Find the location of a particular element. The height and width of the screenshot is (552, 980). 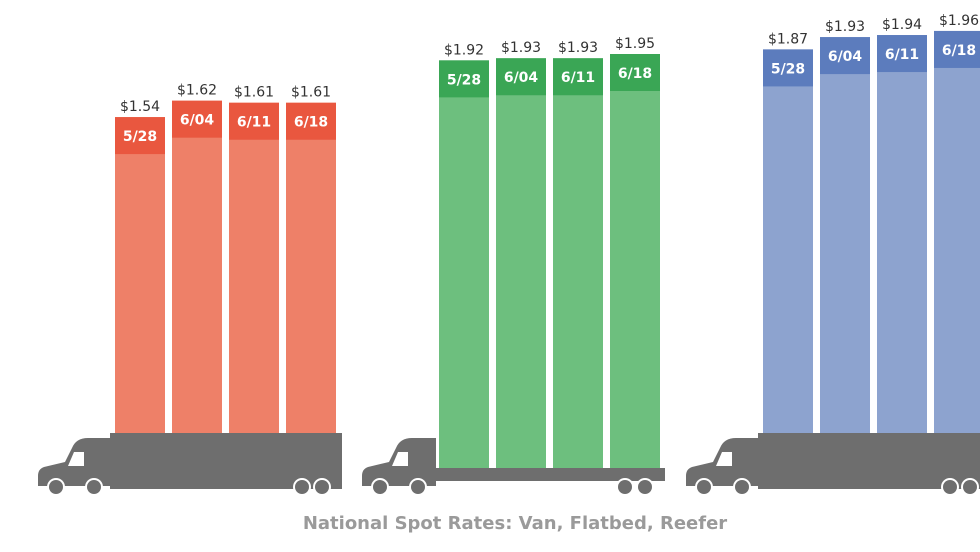

bar-6-18: 6/18 $1.95 is located at coordinates (635, 252).